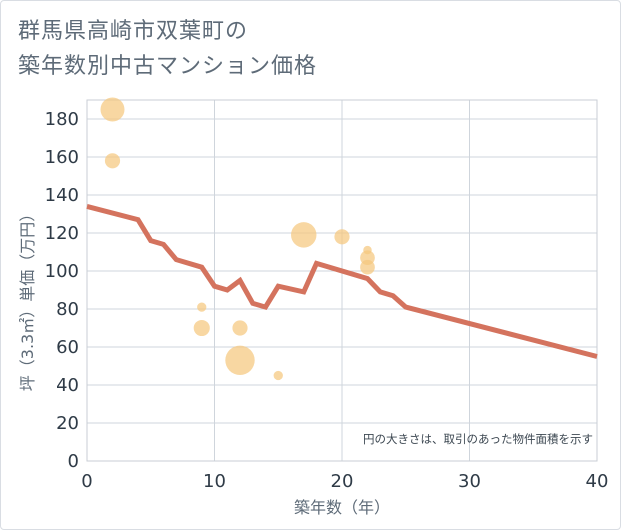 This screenshot has width=621, height=530. Describe the element at coordinates (168, 66) in the screenshot. I see `chart-title-line-2: 築年数別中古マンション価格` at that location.